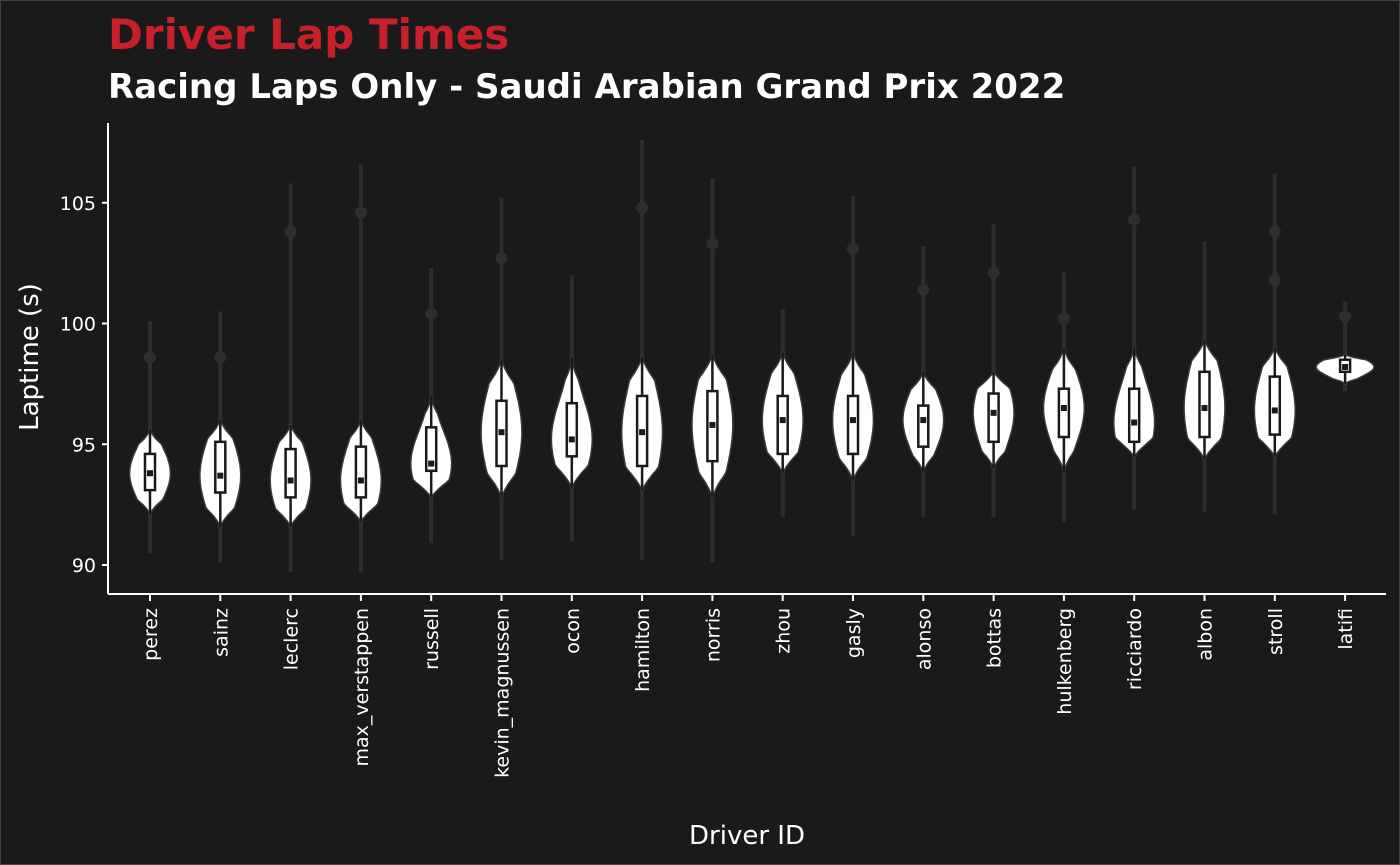 This screenshot has height=865, width=1400. Describe the element at coordinates (853, 420) in the screenshot. I see `median-gasly` at that location.